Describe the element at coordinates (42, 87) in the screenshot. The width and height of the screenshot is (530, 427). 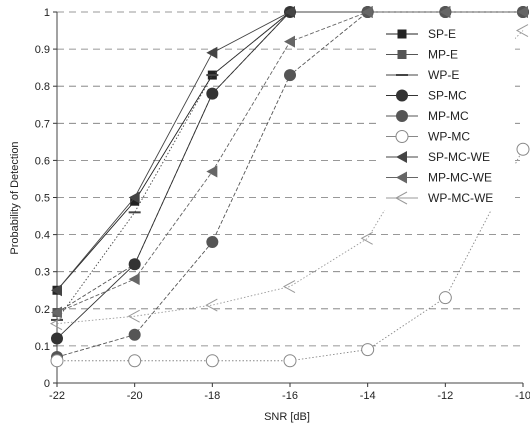
I see `y-tick-label: 0.8` at that location.